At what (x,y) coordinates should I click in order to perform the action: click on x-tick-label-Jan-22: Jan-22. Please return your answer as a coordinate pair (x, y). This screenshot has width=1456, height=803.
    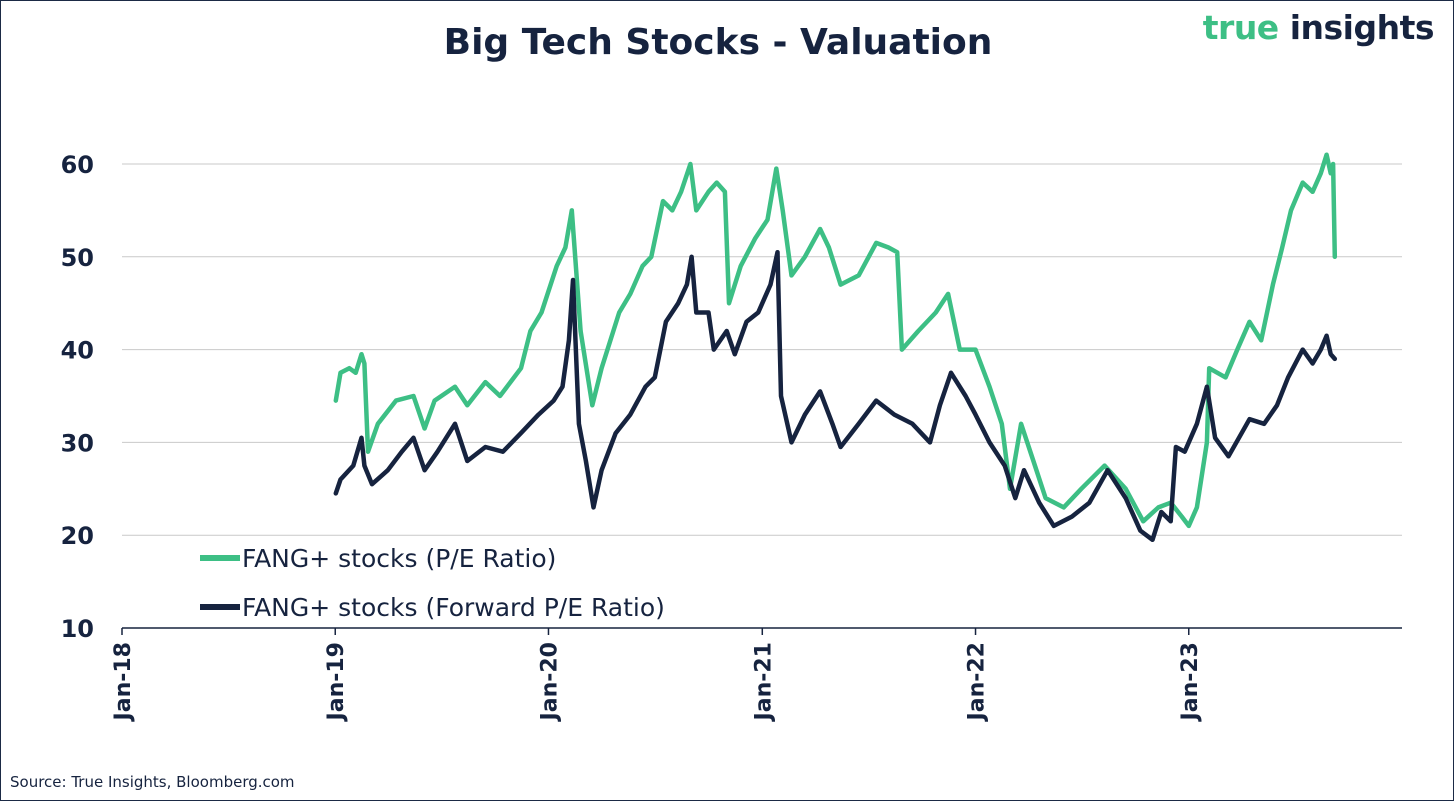
    Looking at the image, I should click on (977, 682).